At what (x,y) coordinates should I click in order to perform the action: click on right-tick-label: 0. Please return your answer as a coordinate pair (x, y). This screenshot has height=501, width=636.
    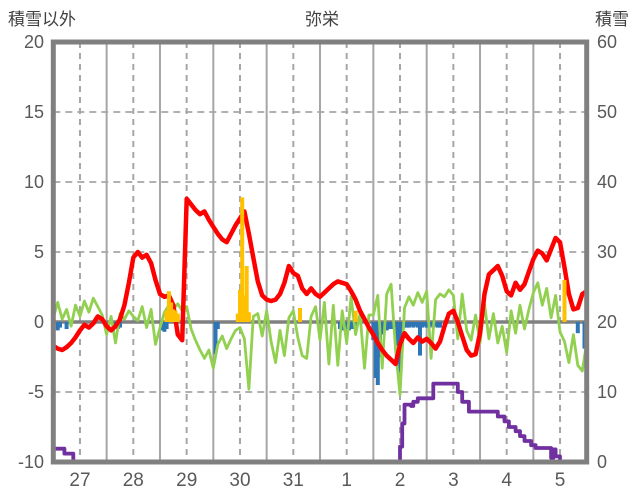
    Looking at the image, I should click on (602, 462).